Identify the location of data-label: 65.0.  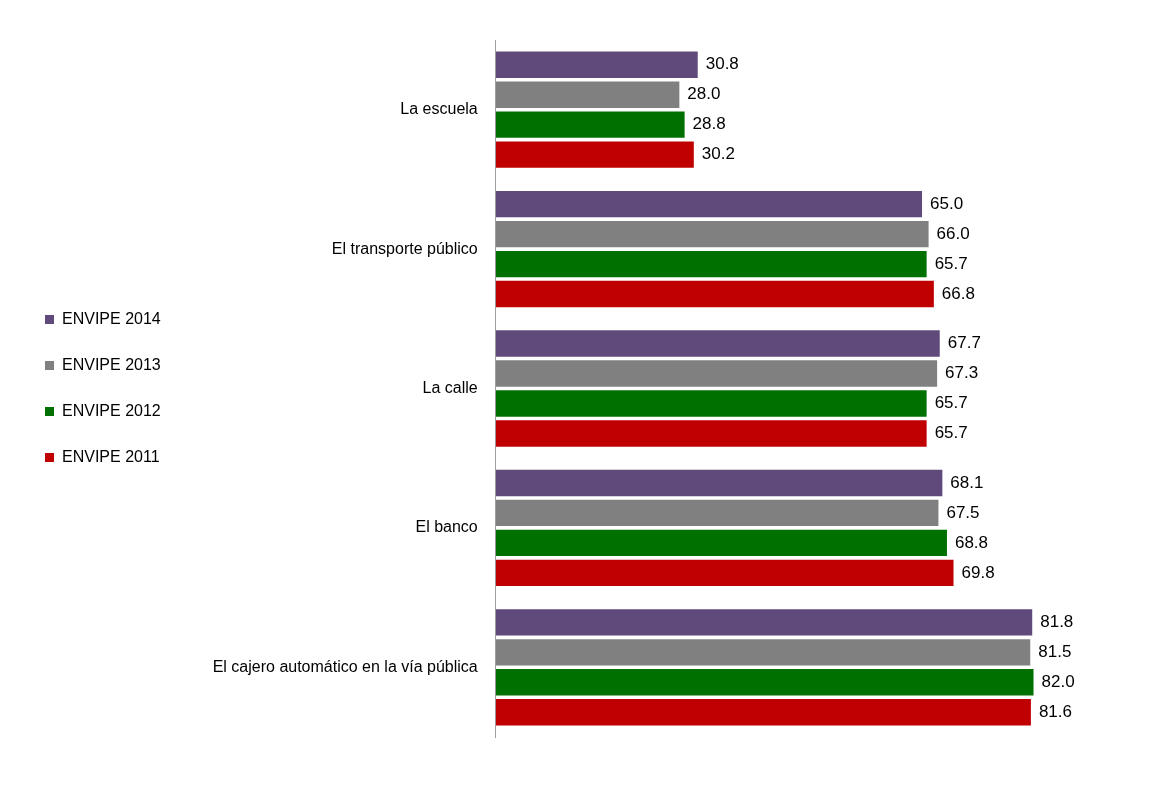
(947, 203).